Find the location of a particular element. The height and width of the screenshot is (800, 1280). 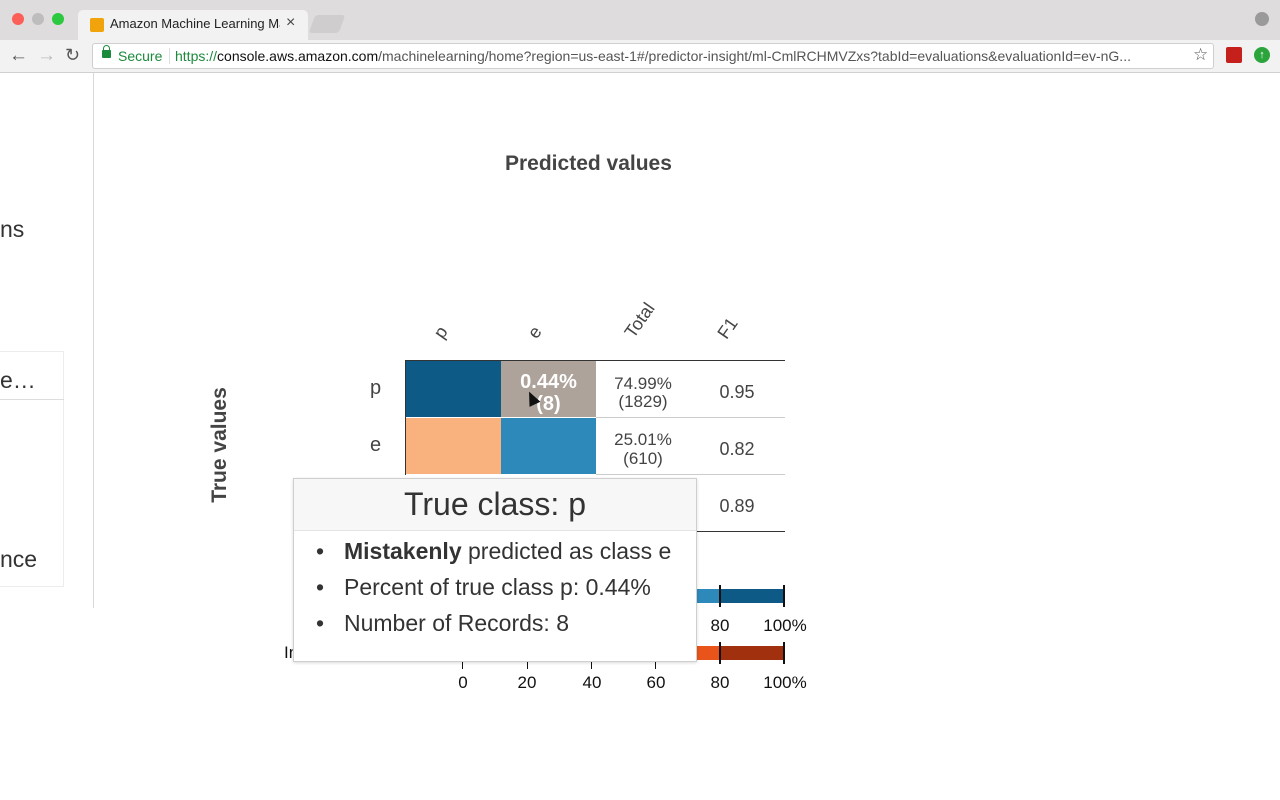

secure-label: Secure is located at coordinates (140, 56).